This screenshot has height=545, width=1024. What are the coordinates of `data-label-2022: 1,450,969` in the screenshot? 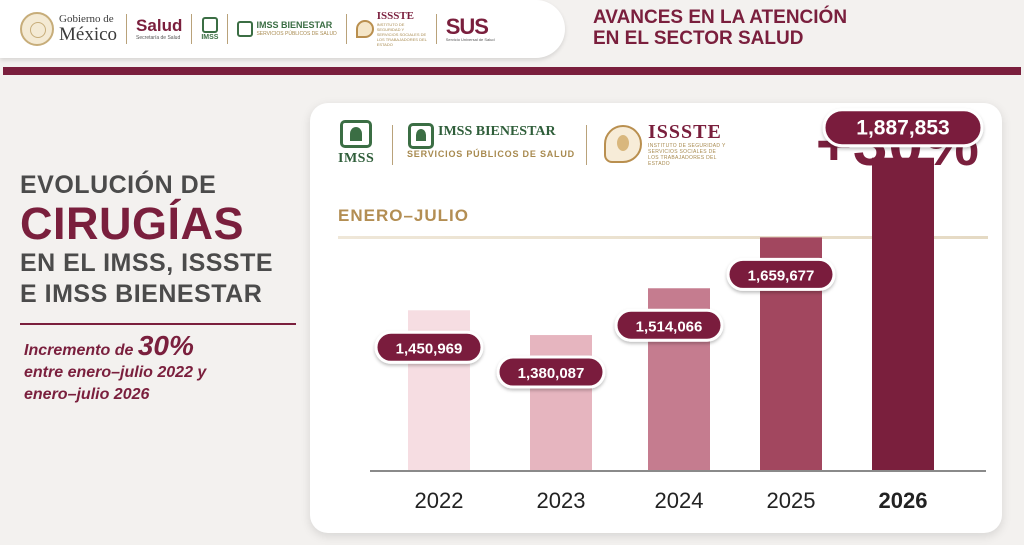 It's located at (429, 347).